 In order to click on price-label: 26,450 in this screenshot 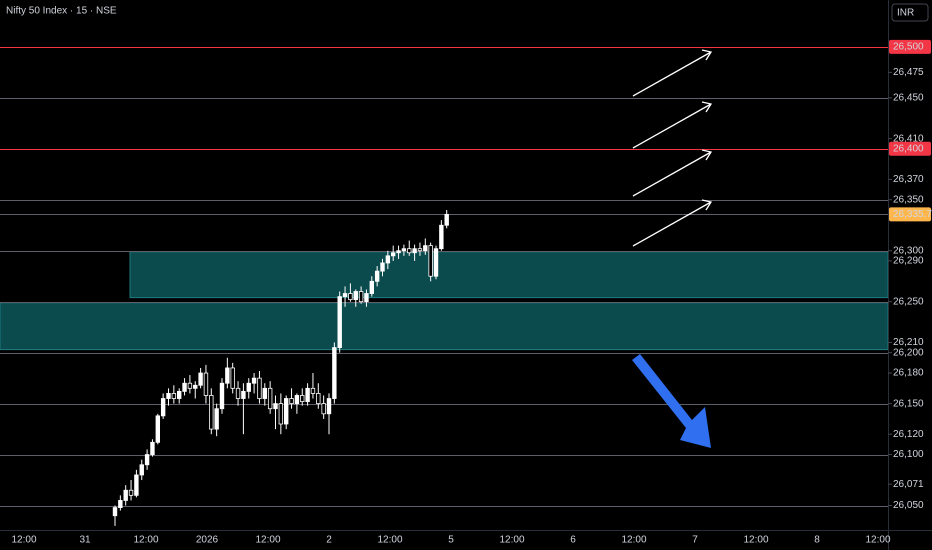, I will do `click(908, 97)`.